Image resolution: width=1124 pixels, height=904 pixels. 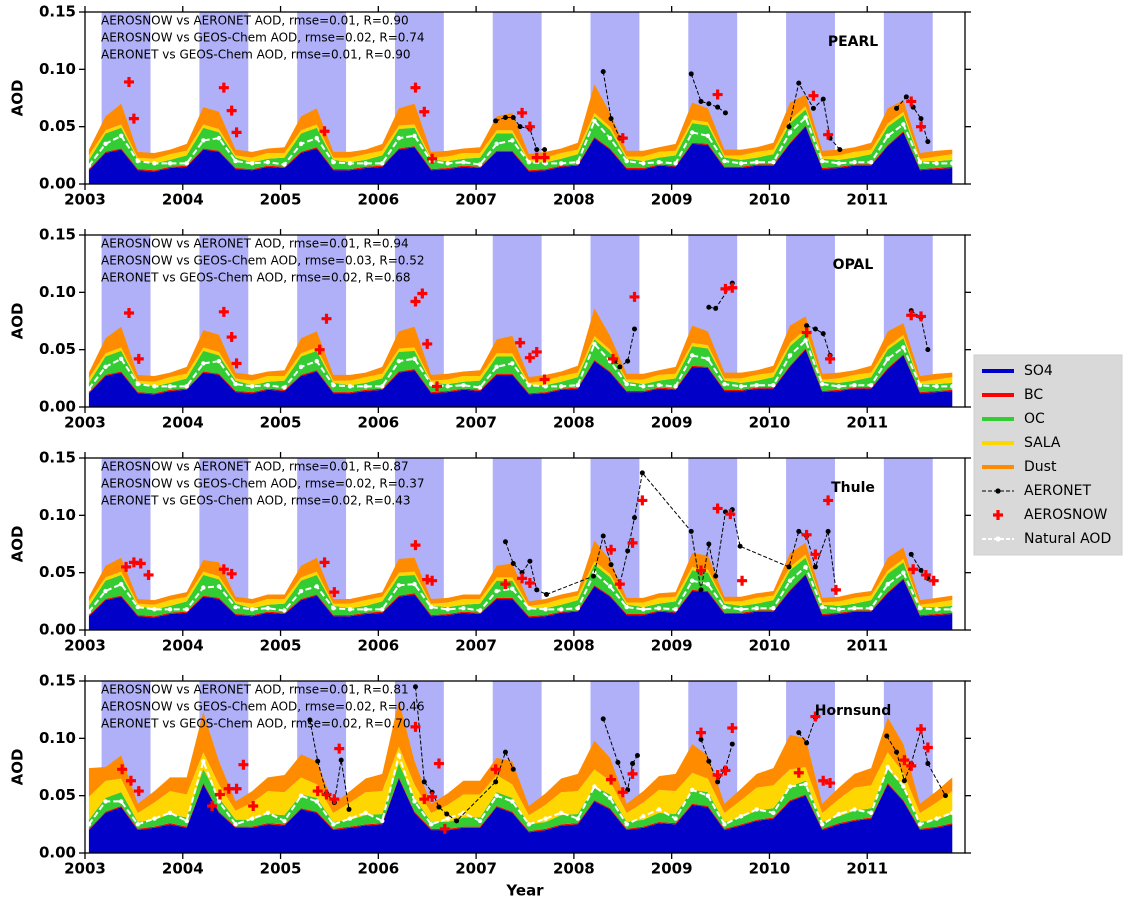 What do you see at coordinates (57, 12) in the screenshot?
I see `y-tick-label: 0.15` at bounding box center [57, 12].